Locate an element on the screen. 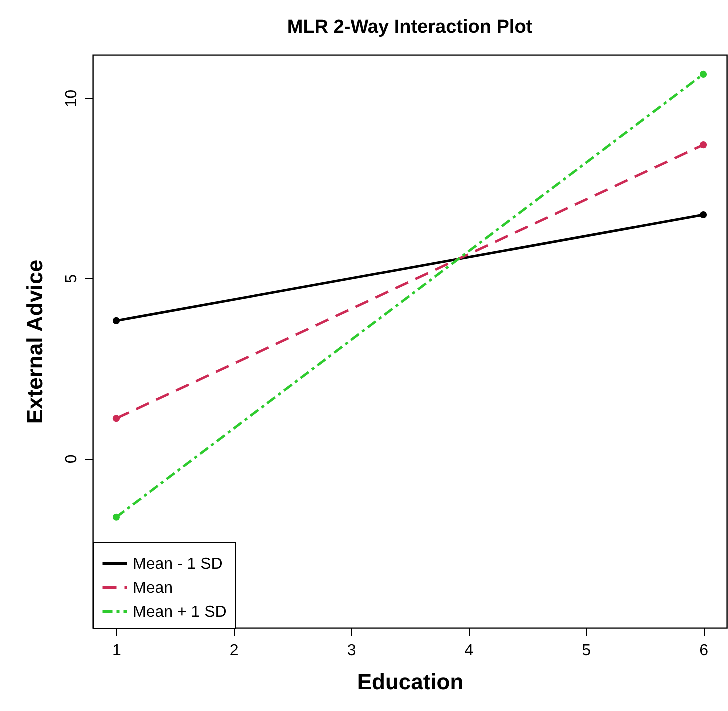 This screenshot has width=728, height=711. x-tick-label: 6 is located at coordinates (704, 651).